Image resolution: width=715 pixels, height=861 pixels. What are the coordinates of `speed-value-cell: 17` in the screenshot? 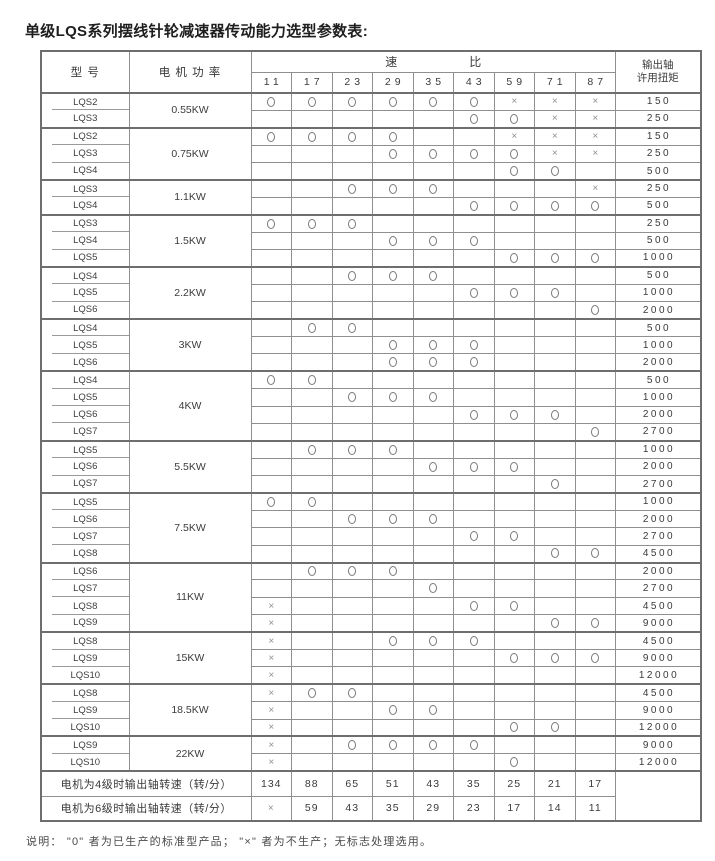 It's located at (514, 808).